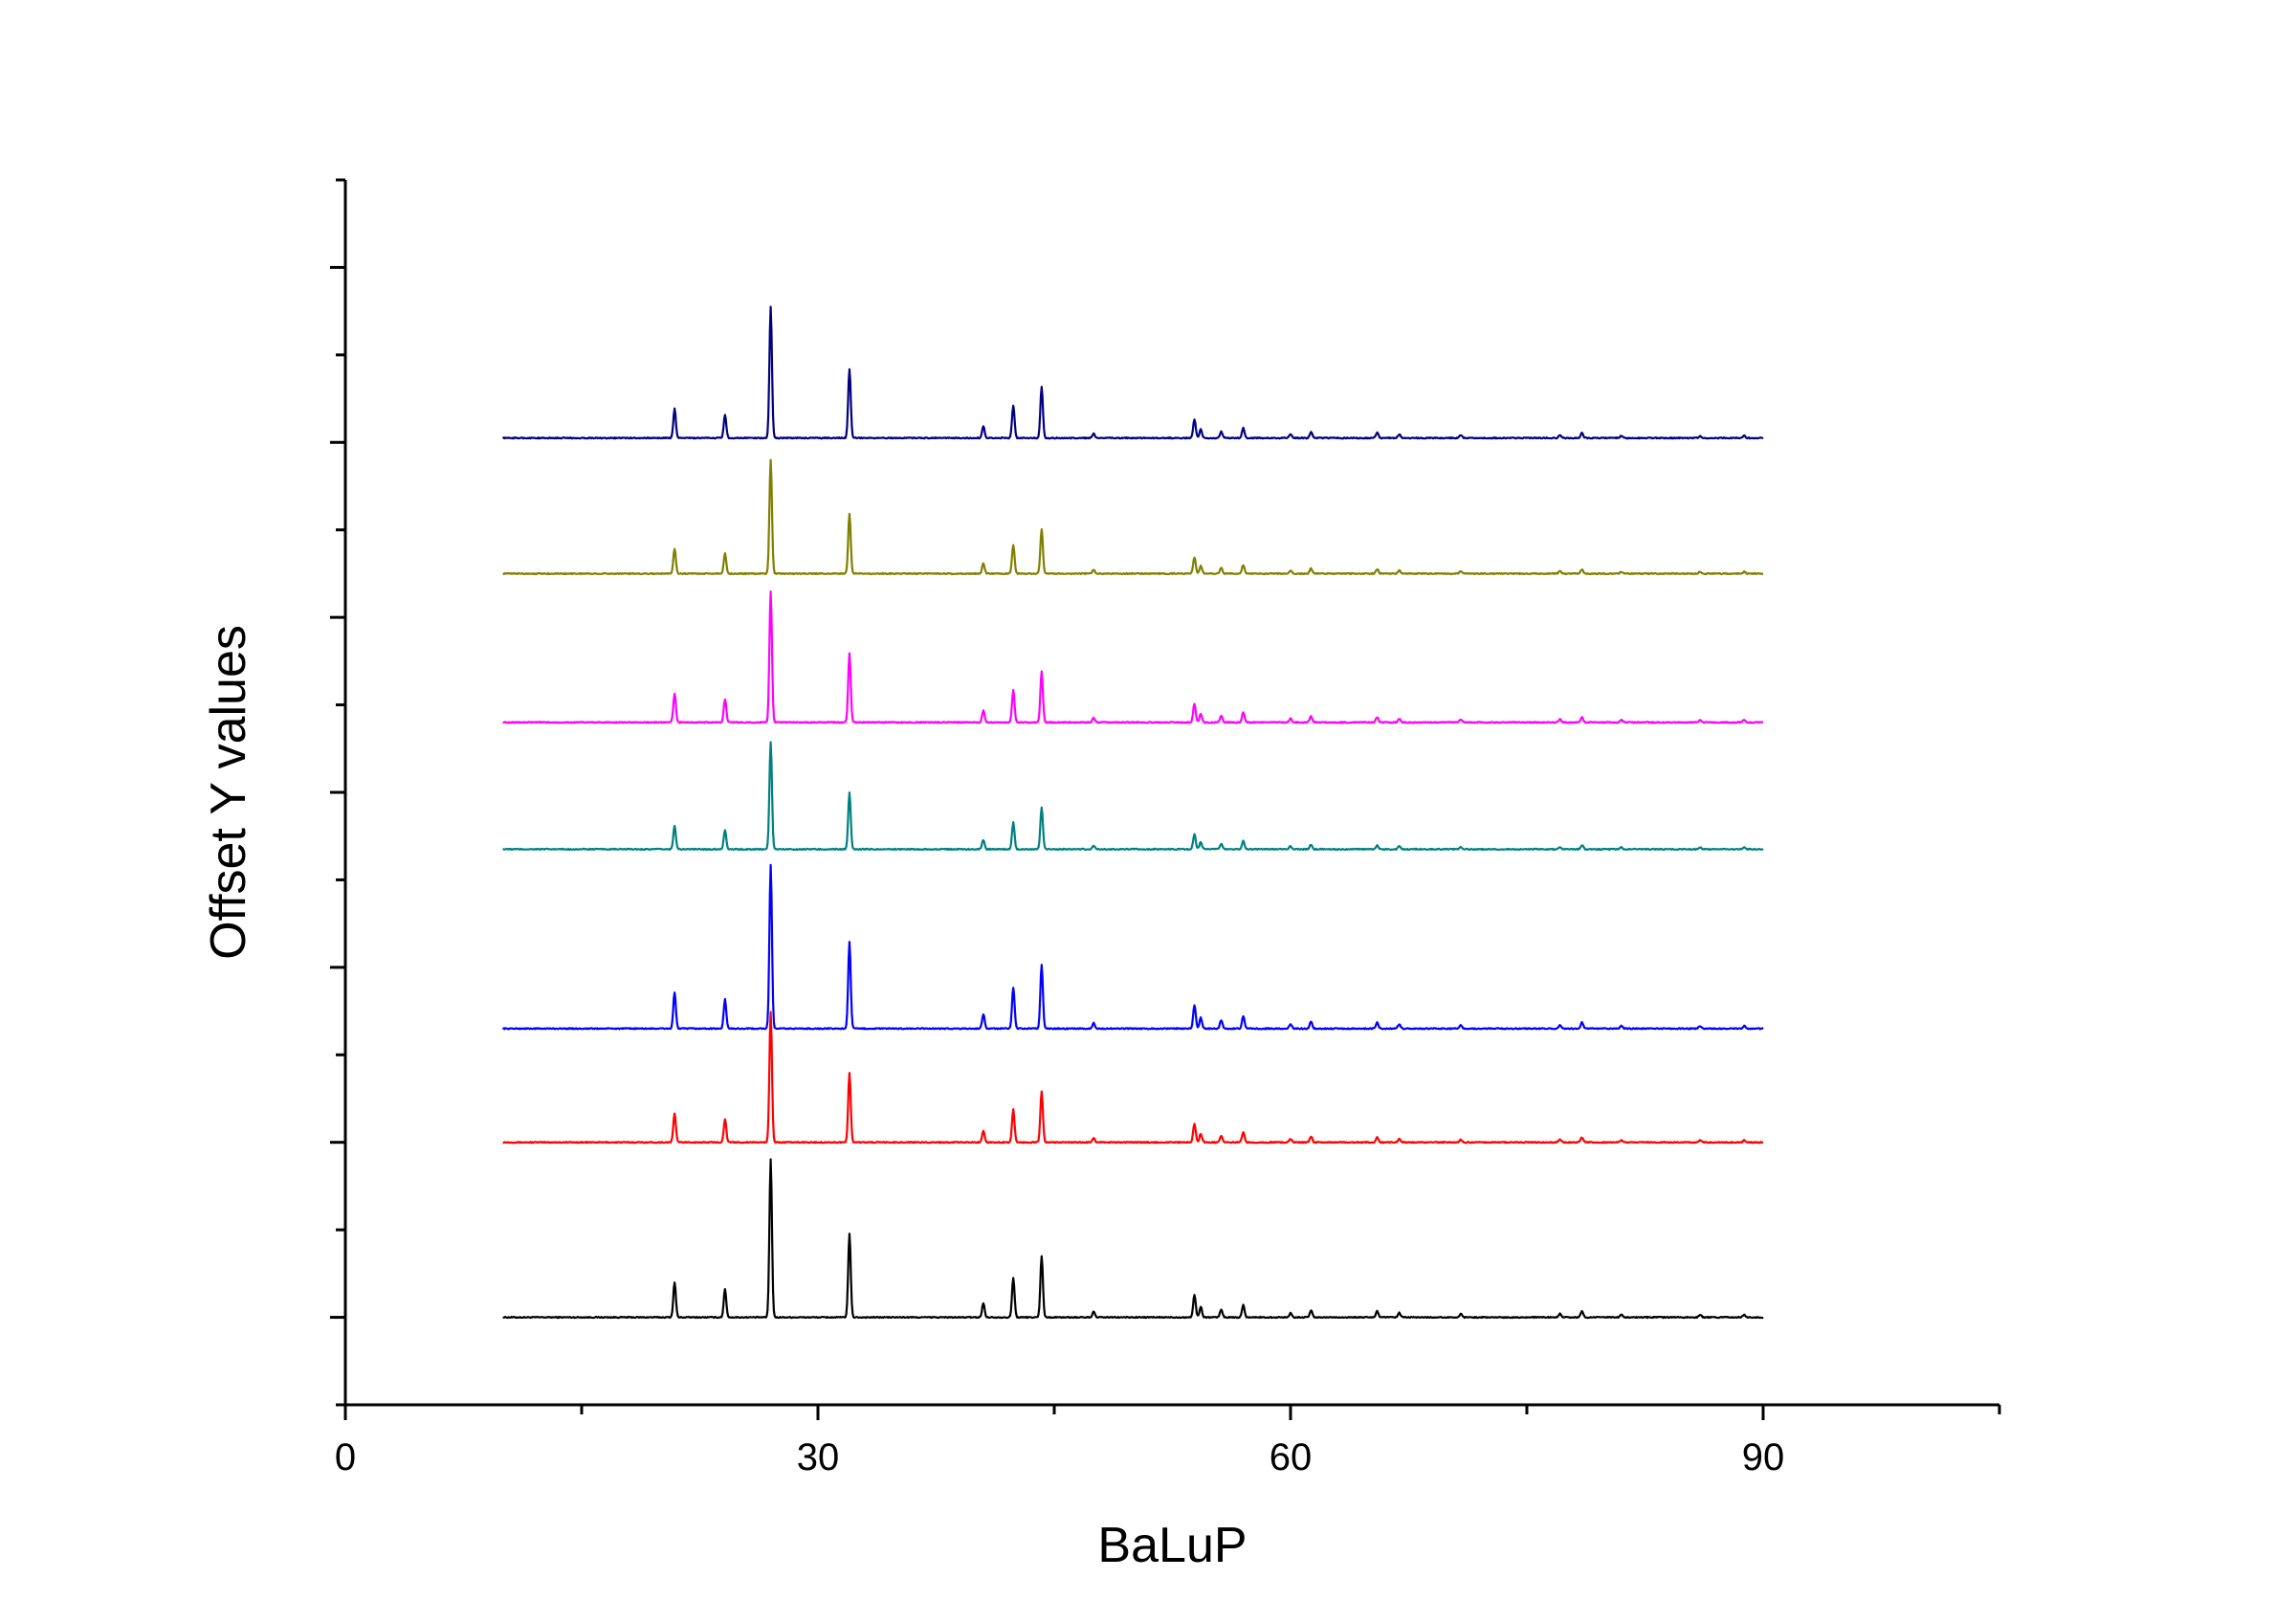  What do you see at coordinates (819, 1457) in the screenshot?
I see `x-tick-label: 30` at bounding box center [819, 1457].